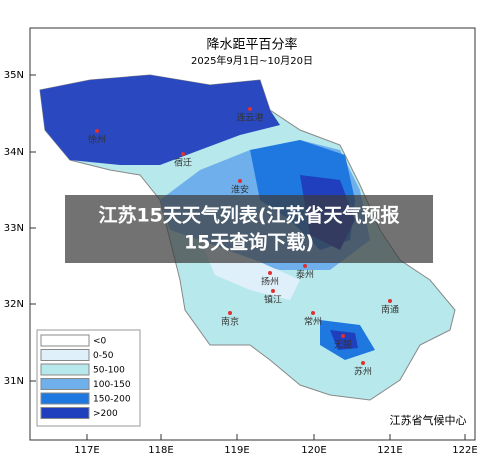  What do you see at coordinates (86, 450) in the screenshot?
I see `lon-label: 117E` at bounding box center [86, 450].